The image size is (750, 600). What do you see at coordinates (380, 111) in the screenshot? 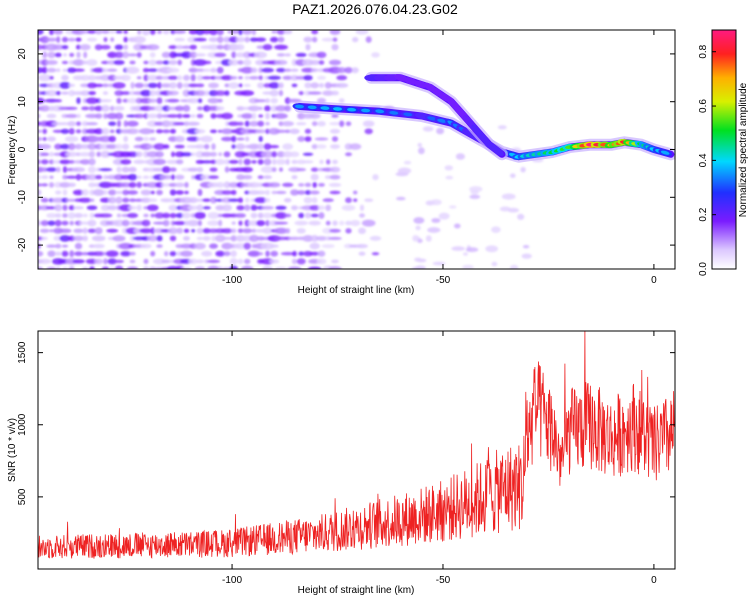
I see `ridge-peak` at bounding box center [380, 111].